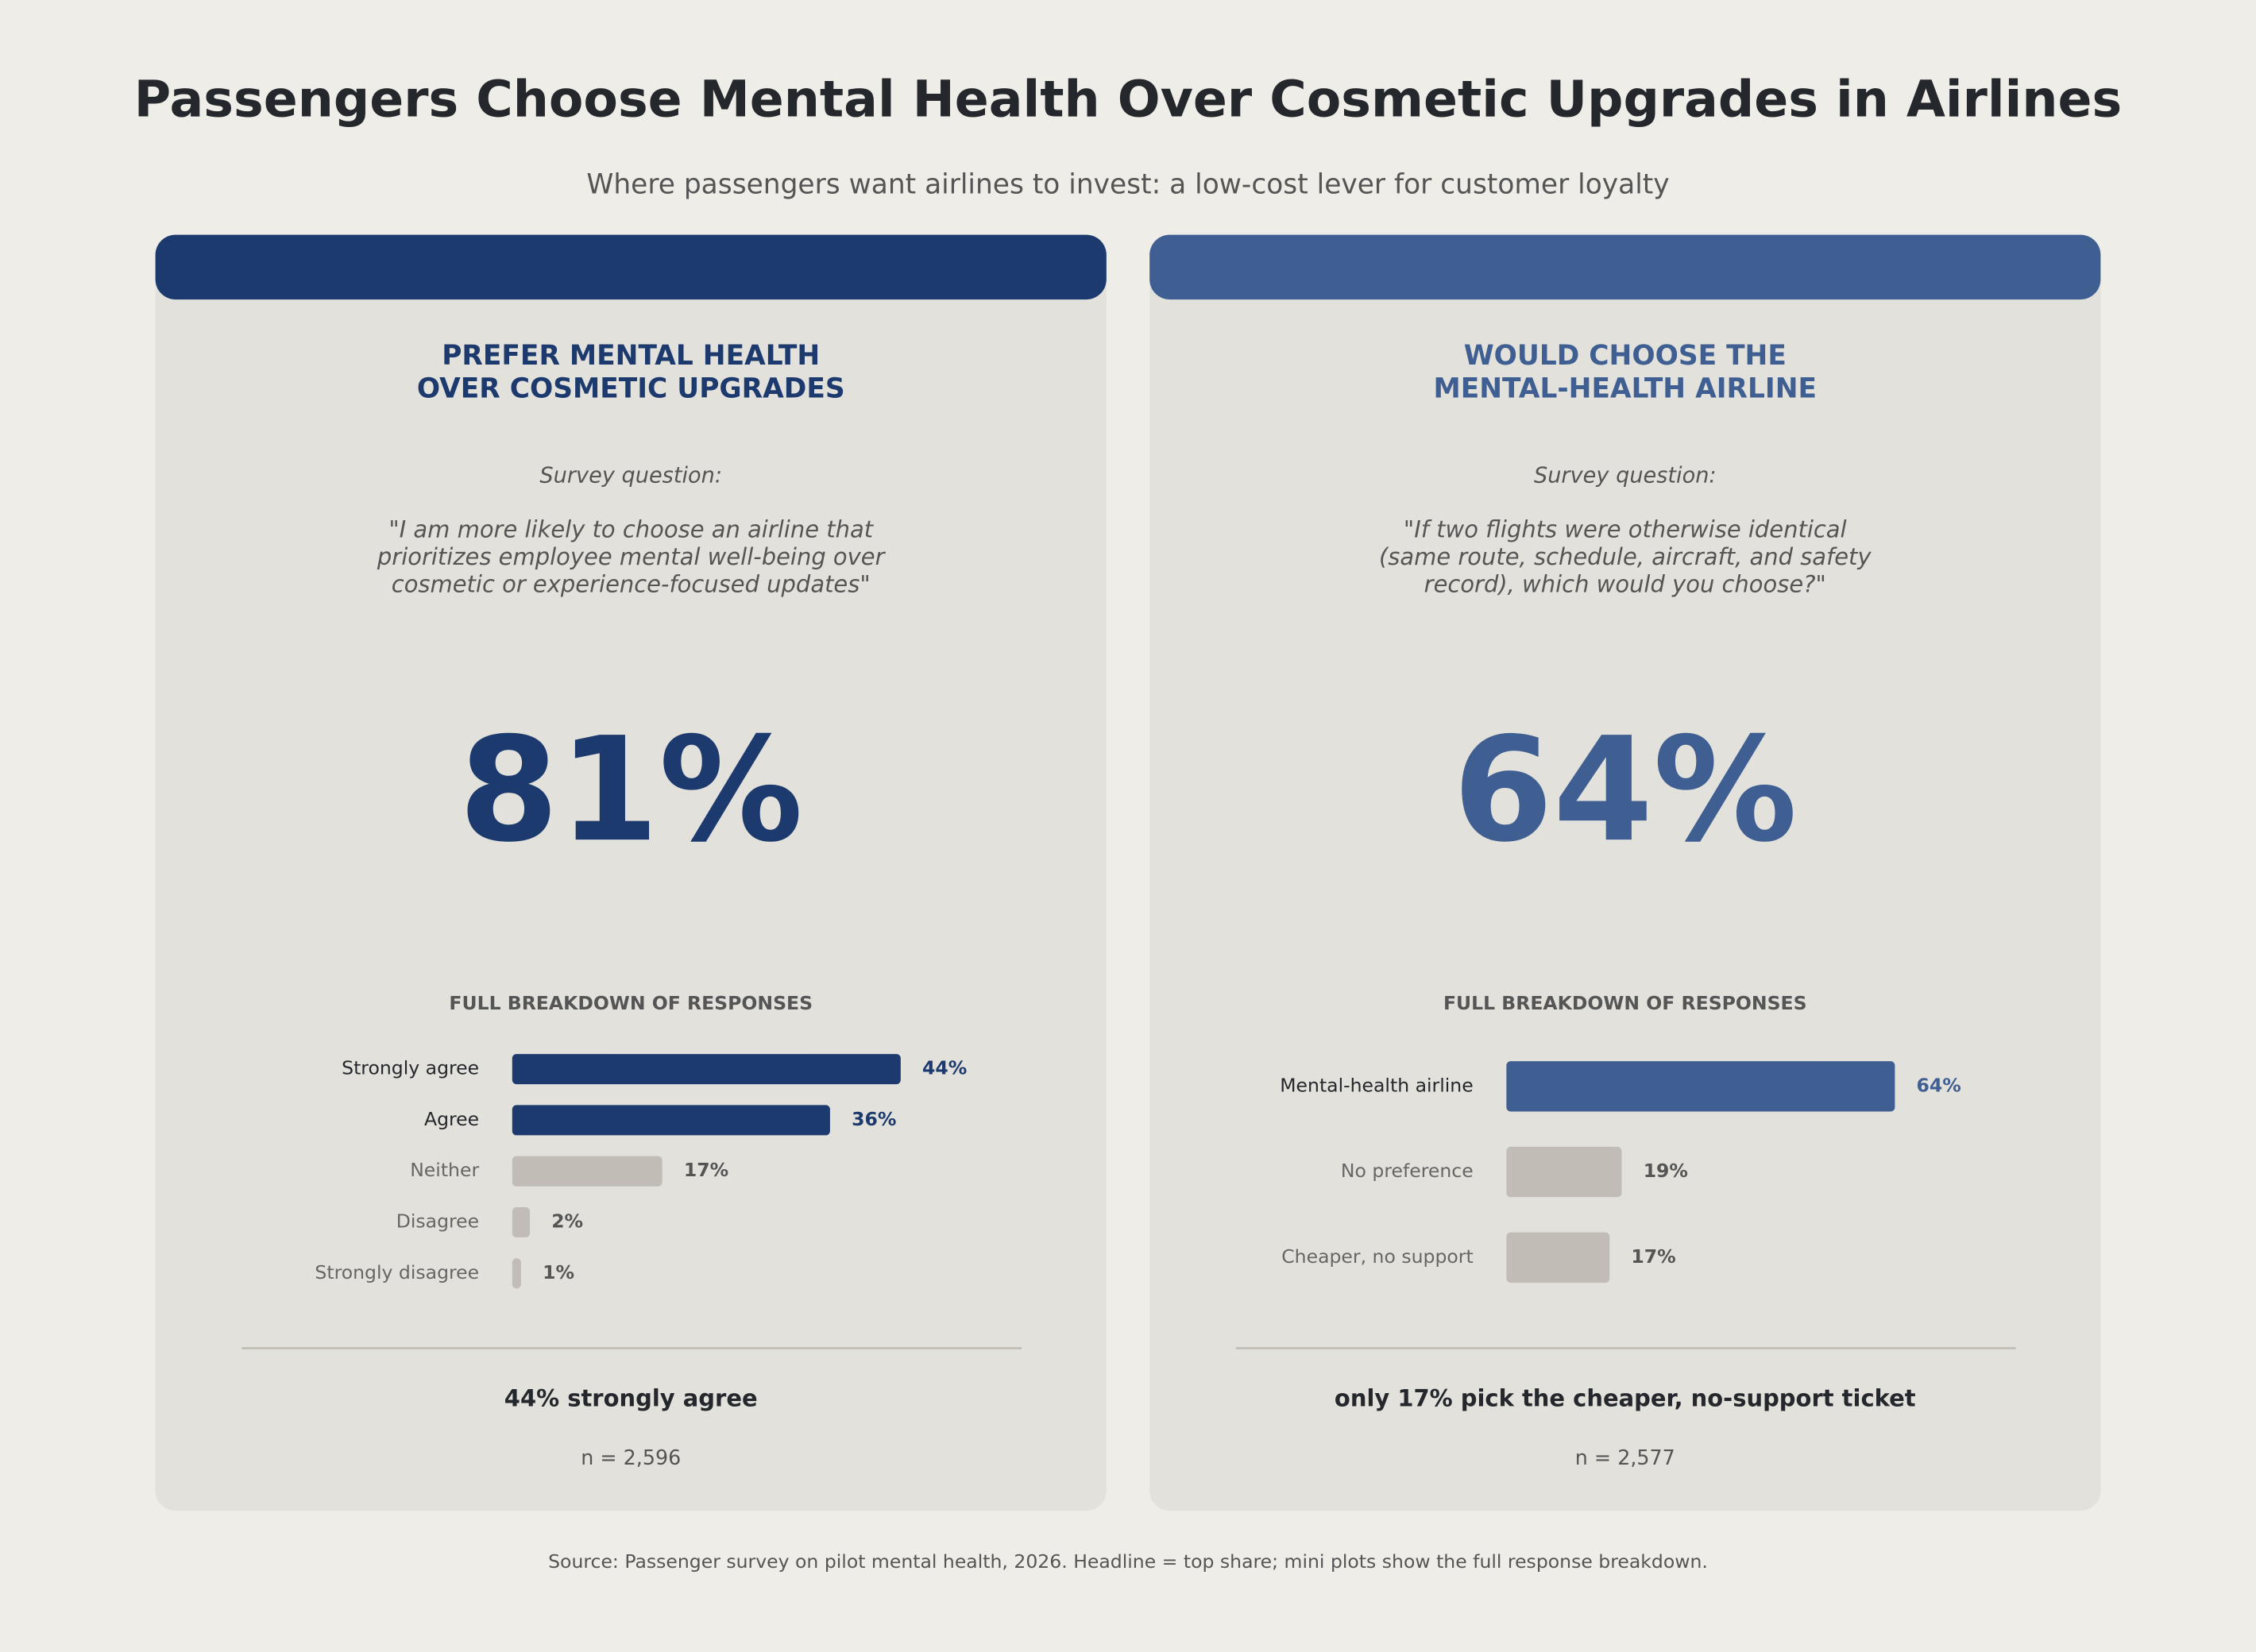 This screenshot has height=1652, width=2256. Describe the element at coordinates (631, 1398) in the screenshot. I see `takeaway: 44% strongly agree` at that location.